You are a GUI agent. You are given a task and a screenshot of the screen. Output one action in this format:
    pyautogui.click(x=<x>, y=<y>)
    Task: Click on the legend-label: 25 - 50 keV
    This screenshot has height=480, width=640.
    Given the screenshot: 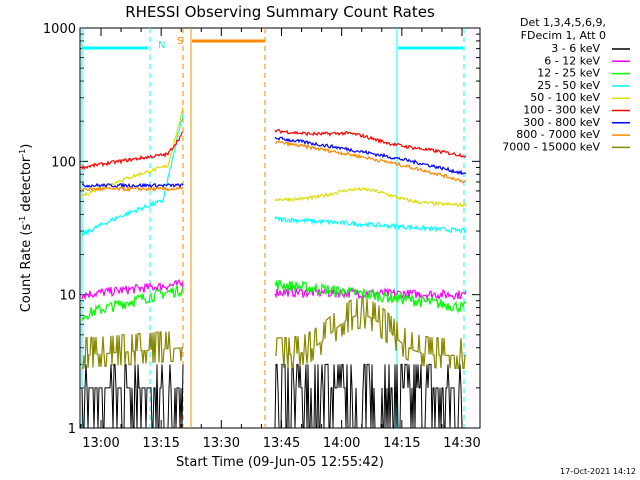 What is the action you would take?
    pyautogui.click(x=568, y=85)
    